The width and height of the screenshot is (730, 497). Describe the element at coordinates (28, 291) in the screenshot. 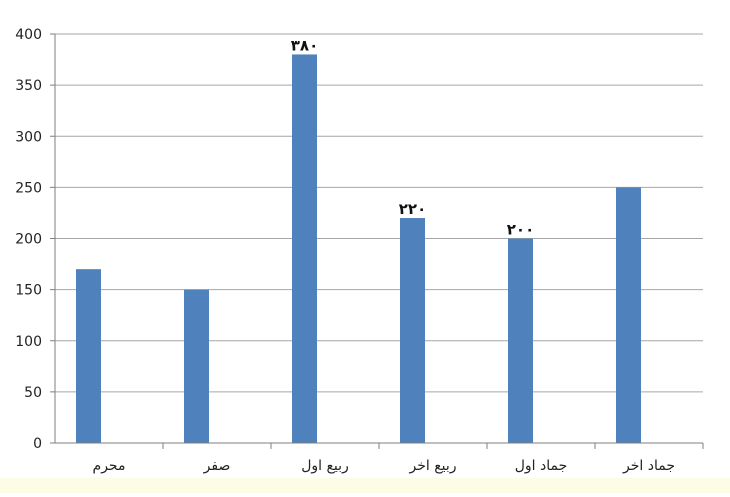

I see `y-tick-label: 150` at that location.